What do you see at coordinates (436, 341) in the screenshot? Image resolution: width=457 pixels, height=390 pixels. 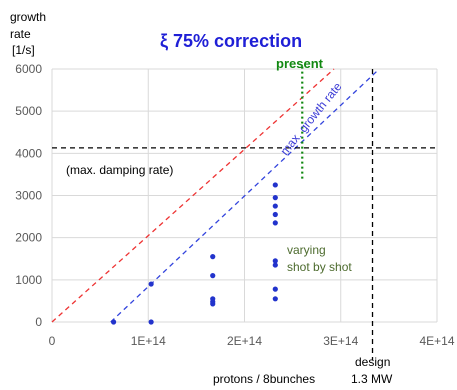 I see `x-tick-label: 4E+14` at bounding box center [436, 341].